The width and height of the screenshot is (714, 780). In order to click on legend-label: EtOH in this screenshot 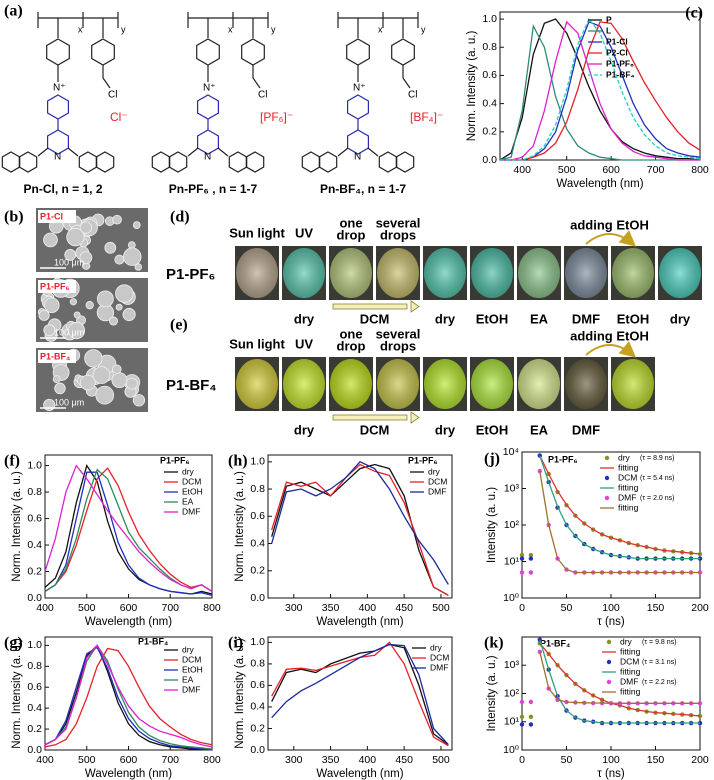, I will do `click(192, 491)`.